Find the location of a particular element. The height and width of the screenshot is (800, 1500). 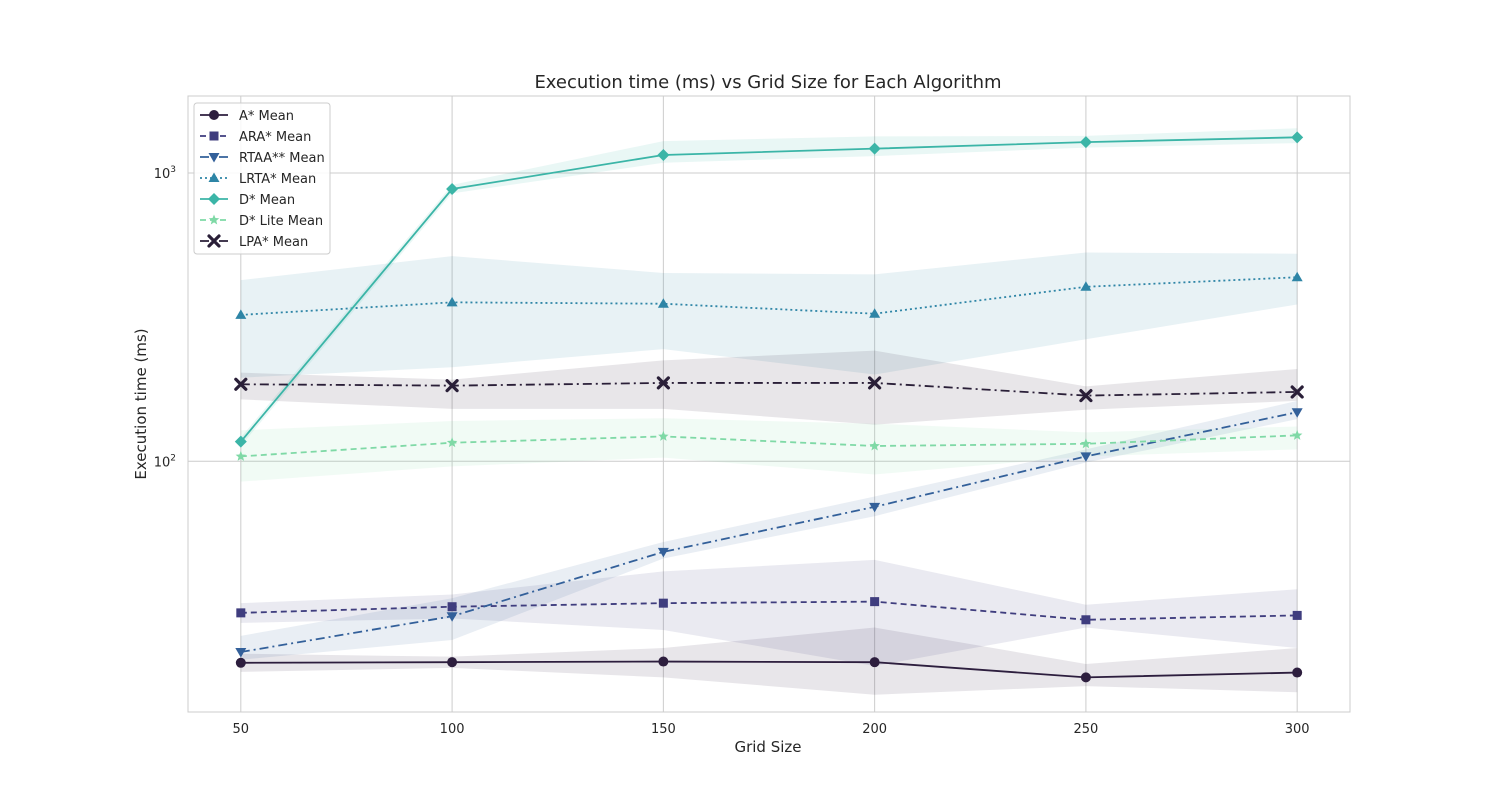

legend-label: LPA* Mean is located at coordinates (273, 242).